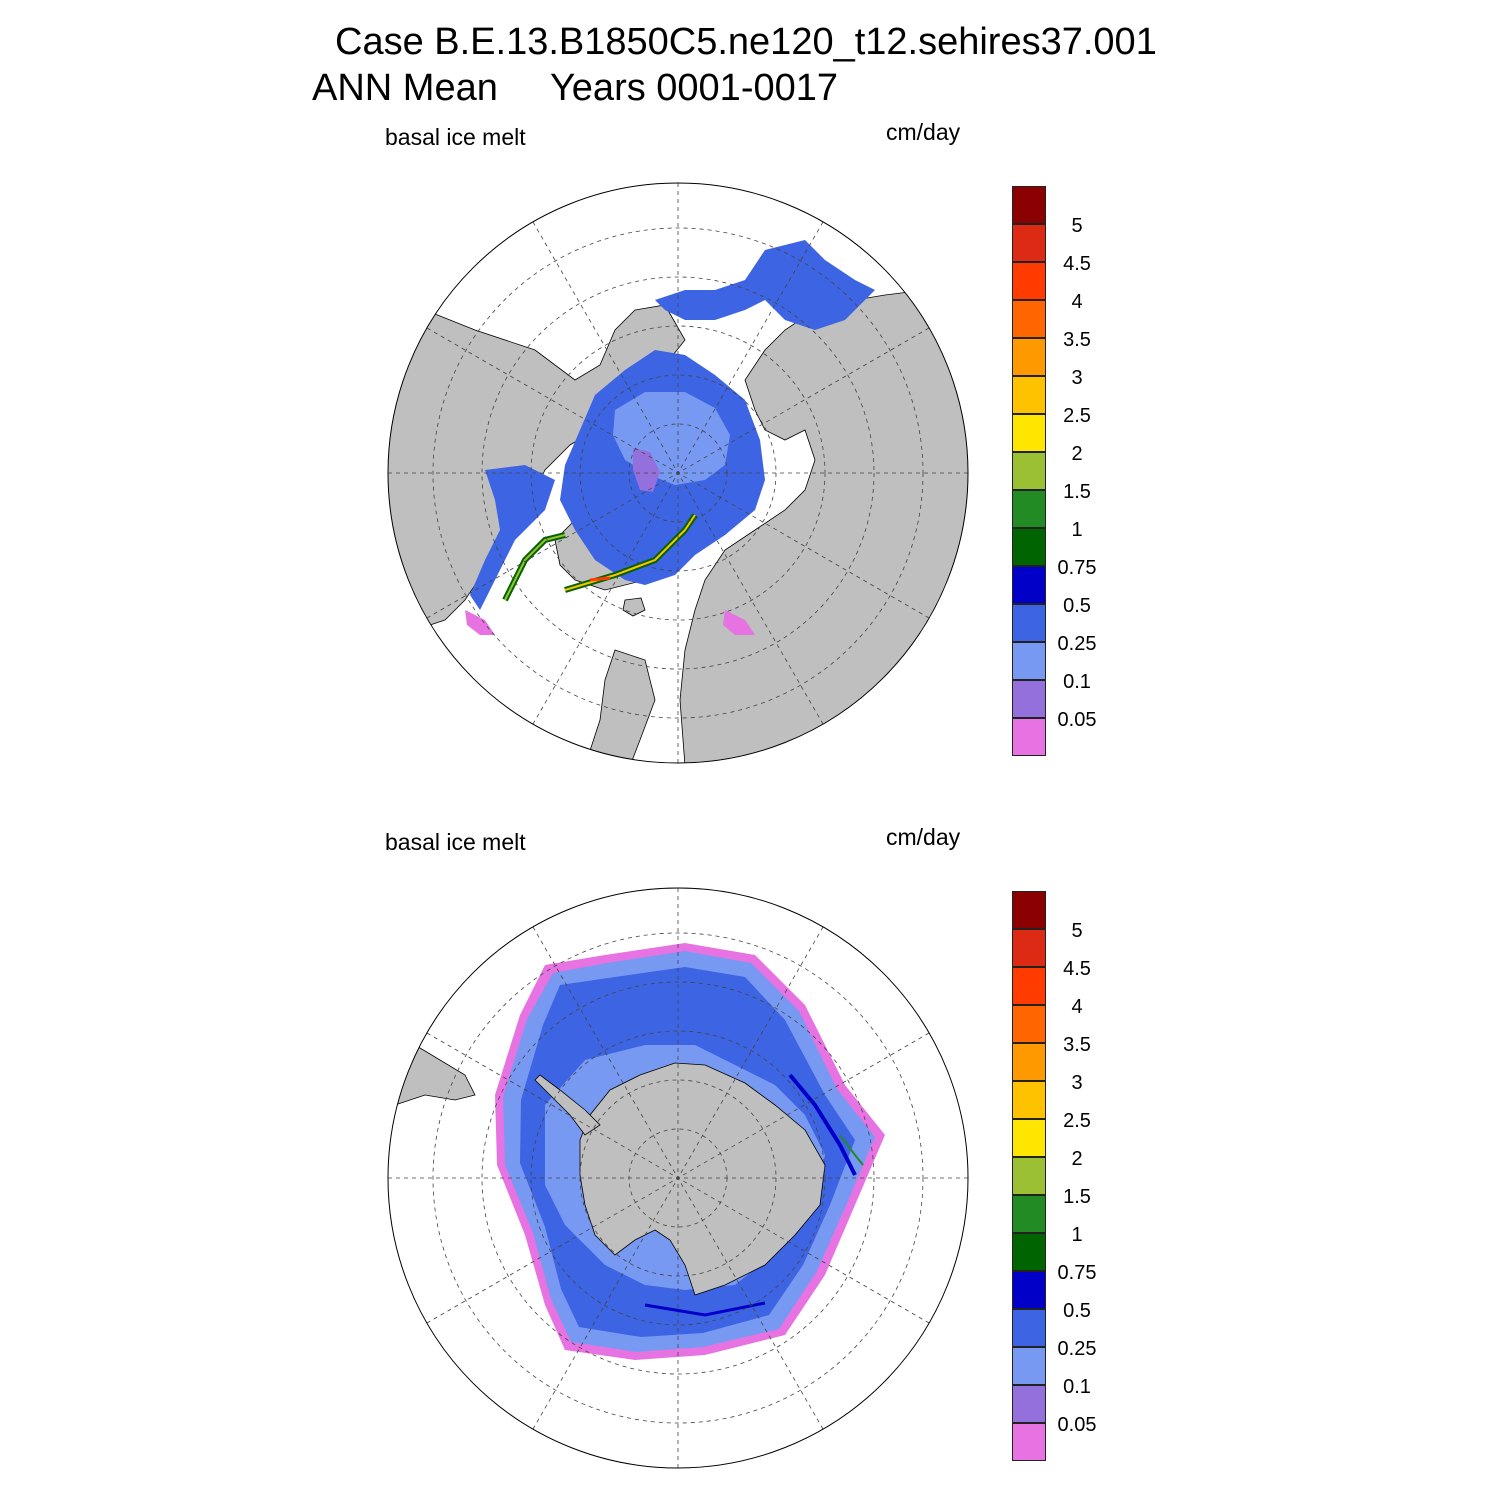 Image resolution: width=1500 pixels, height=1500 pixels. What do you see at coordinates (575, 88) in the screenshot?
I see `plot-subtitle: ANN Mean Years 0001-0017` at bounding box center [575, 88].